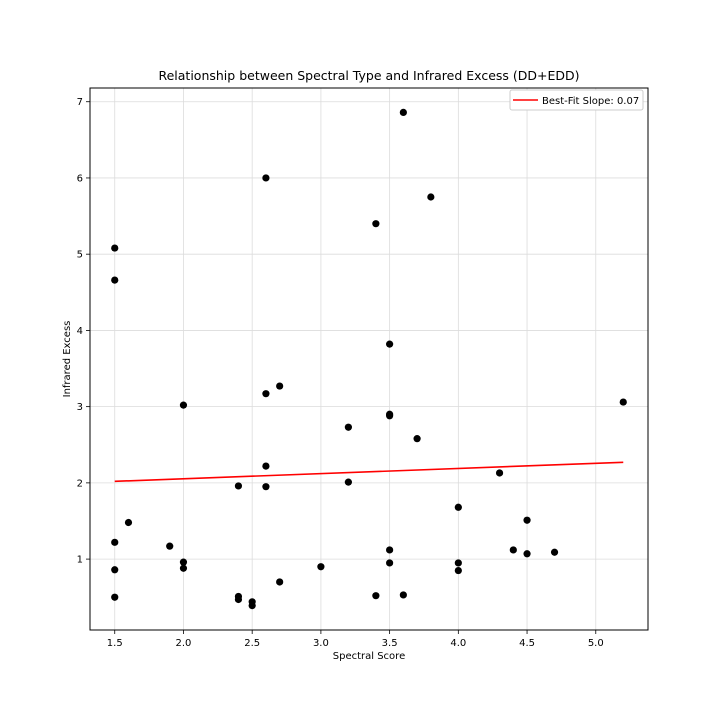  Describe the element at coordinates (458, 643) in the screenshot. I see `x-tick-label: 4.0` at that location.